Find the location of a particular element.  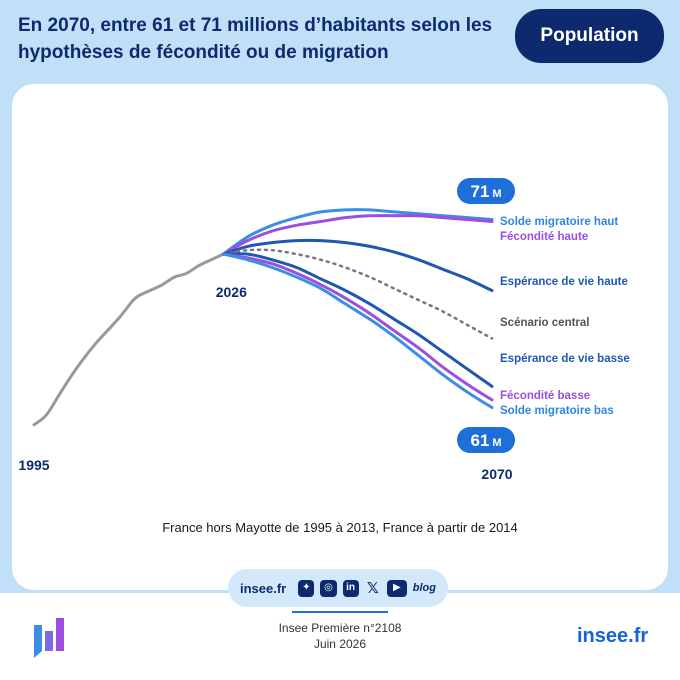

series-line-fecondite-basse is located at coordinates (357, 327).